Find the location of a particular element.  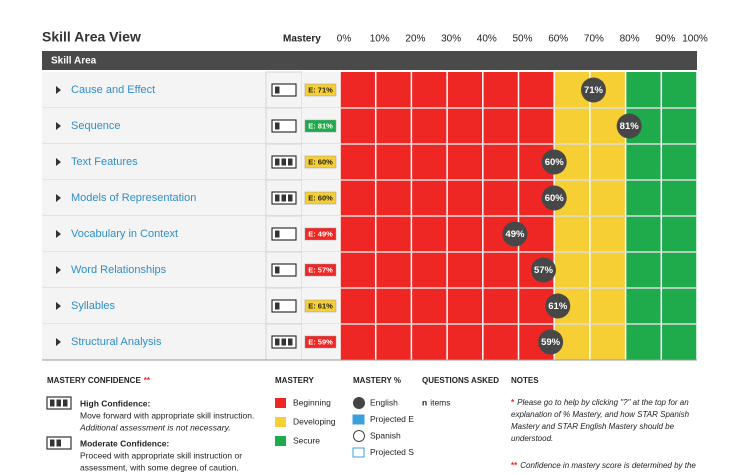

tick-label: 40% is located at coordinates (487, 39).